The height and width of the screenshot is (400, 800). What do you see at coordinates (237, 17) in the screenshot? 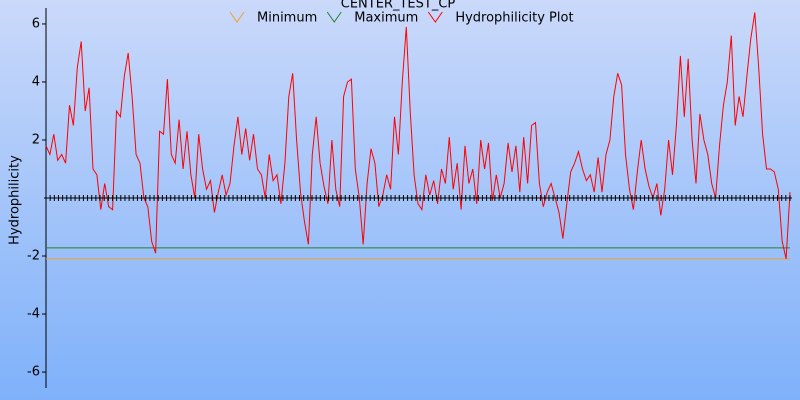
I see `legend-icon` at bounding box center [237, 17].